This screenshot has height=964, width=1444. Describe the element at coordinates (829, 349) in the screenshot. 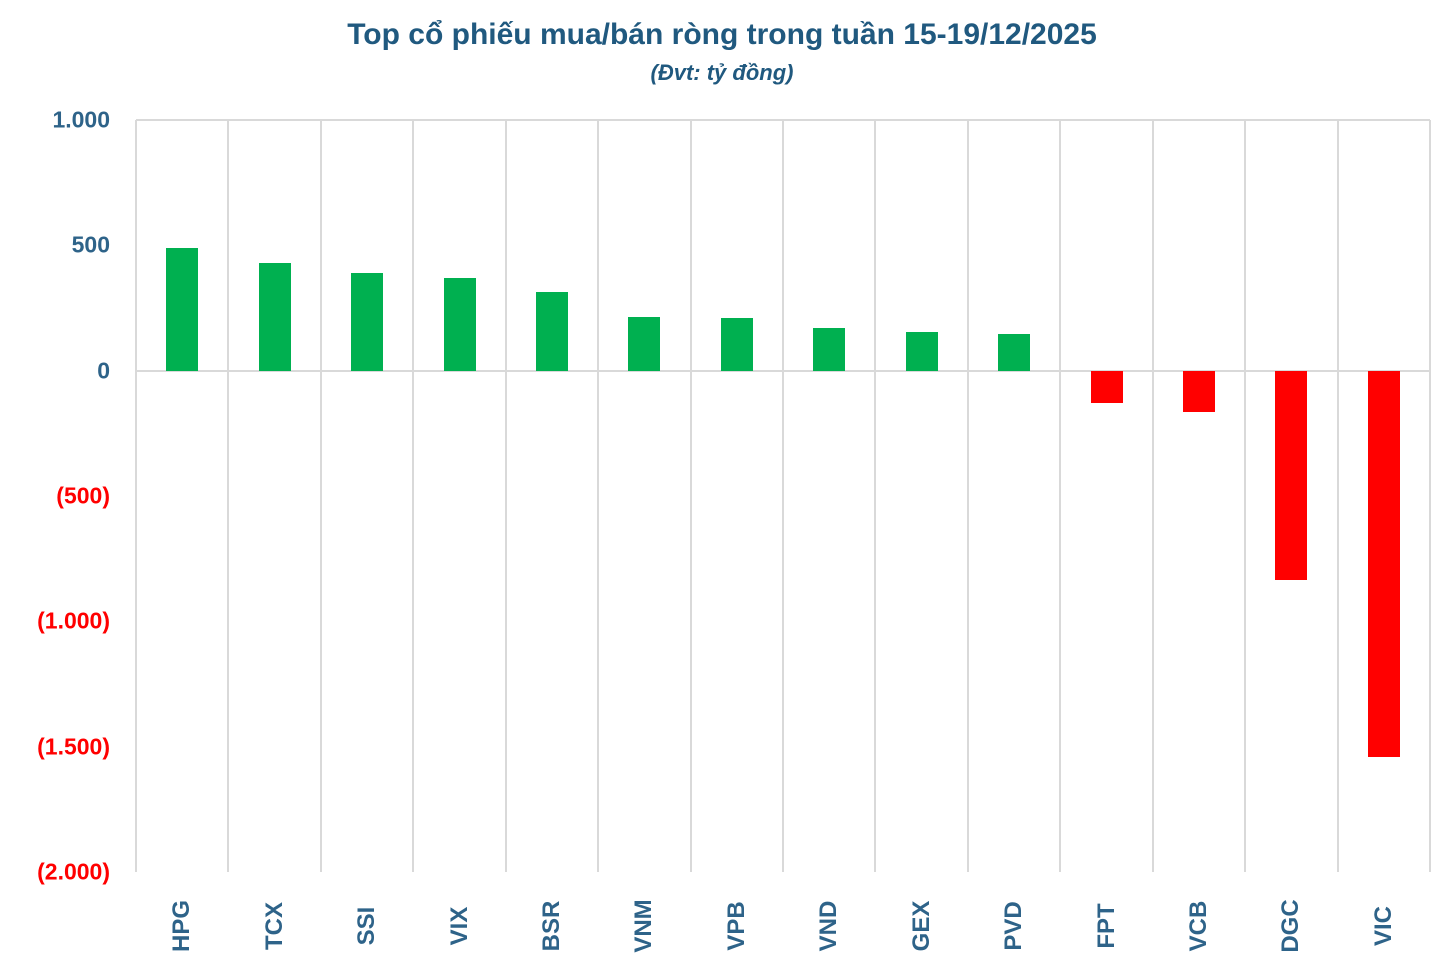

I see `bar-VND` at that location.